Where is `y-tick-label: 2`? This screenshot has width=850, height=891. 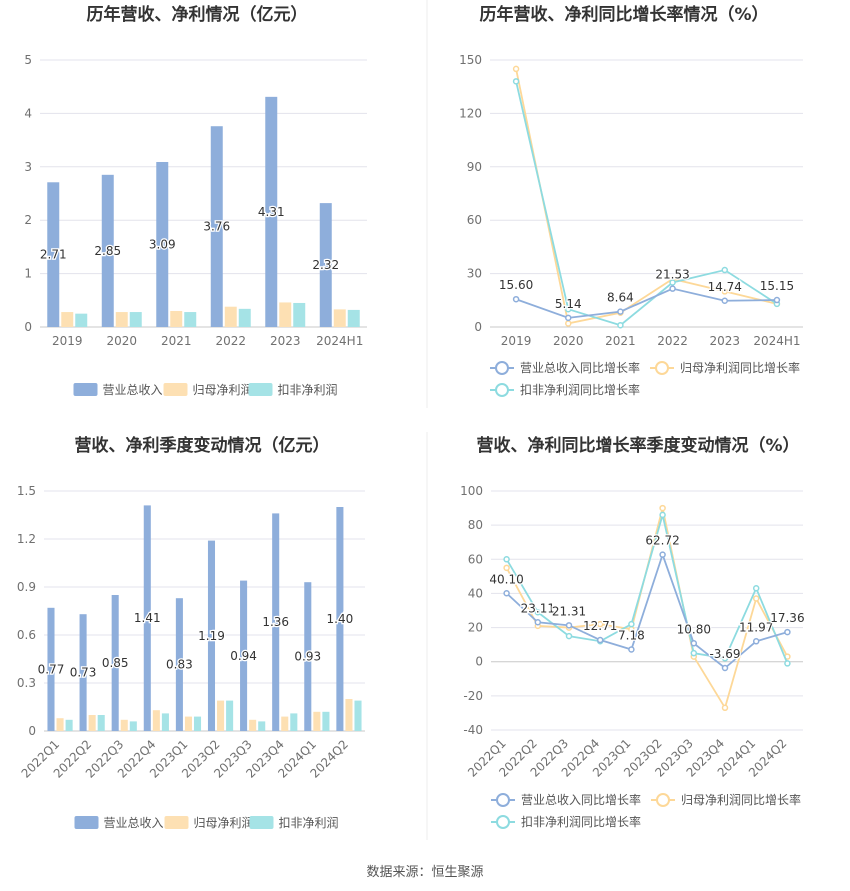
y-tick-label: 2 is located at coordinates (28, 220).